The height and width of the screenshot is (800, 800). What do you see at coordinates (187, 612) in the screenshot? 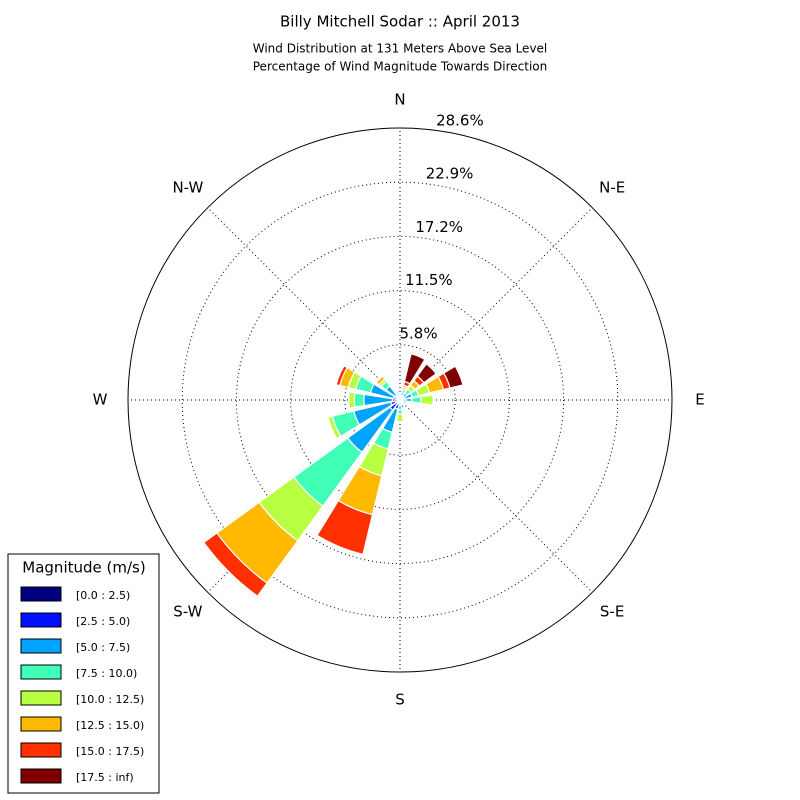
I see `direction-label: S-W` at bounding box center [187, 612].